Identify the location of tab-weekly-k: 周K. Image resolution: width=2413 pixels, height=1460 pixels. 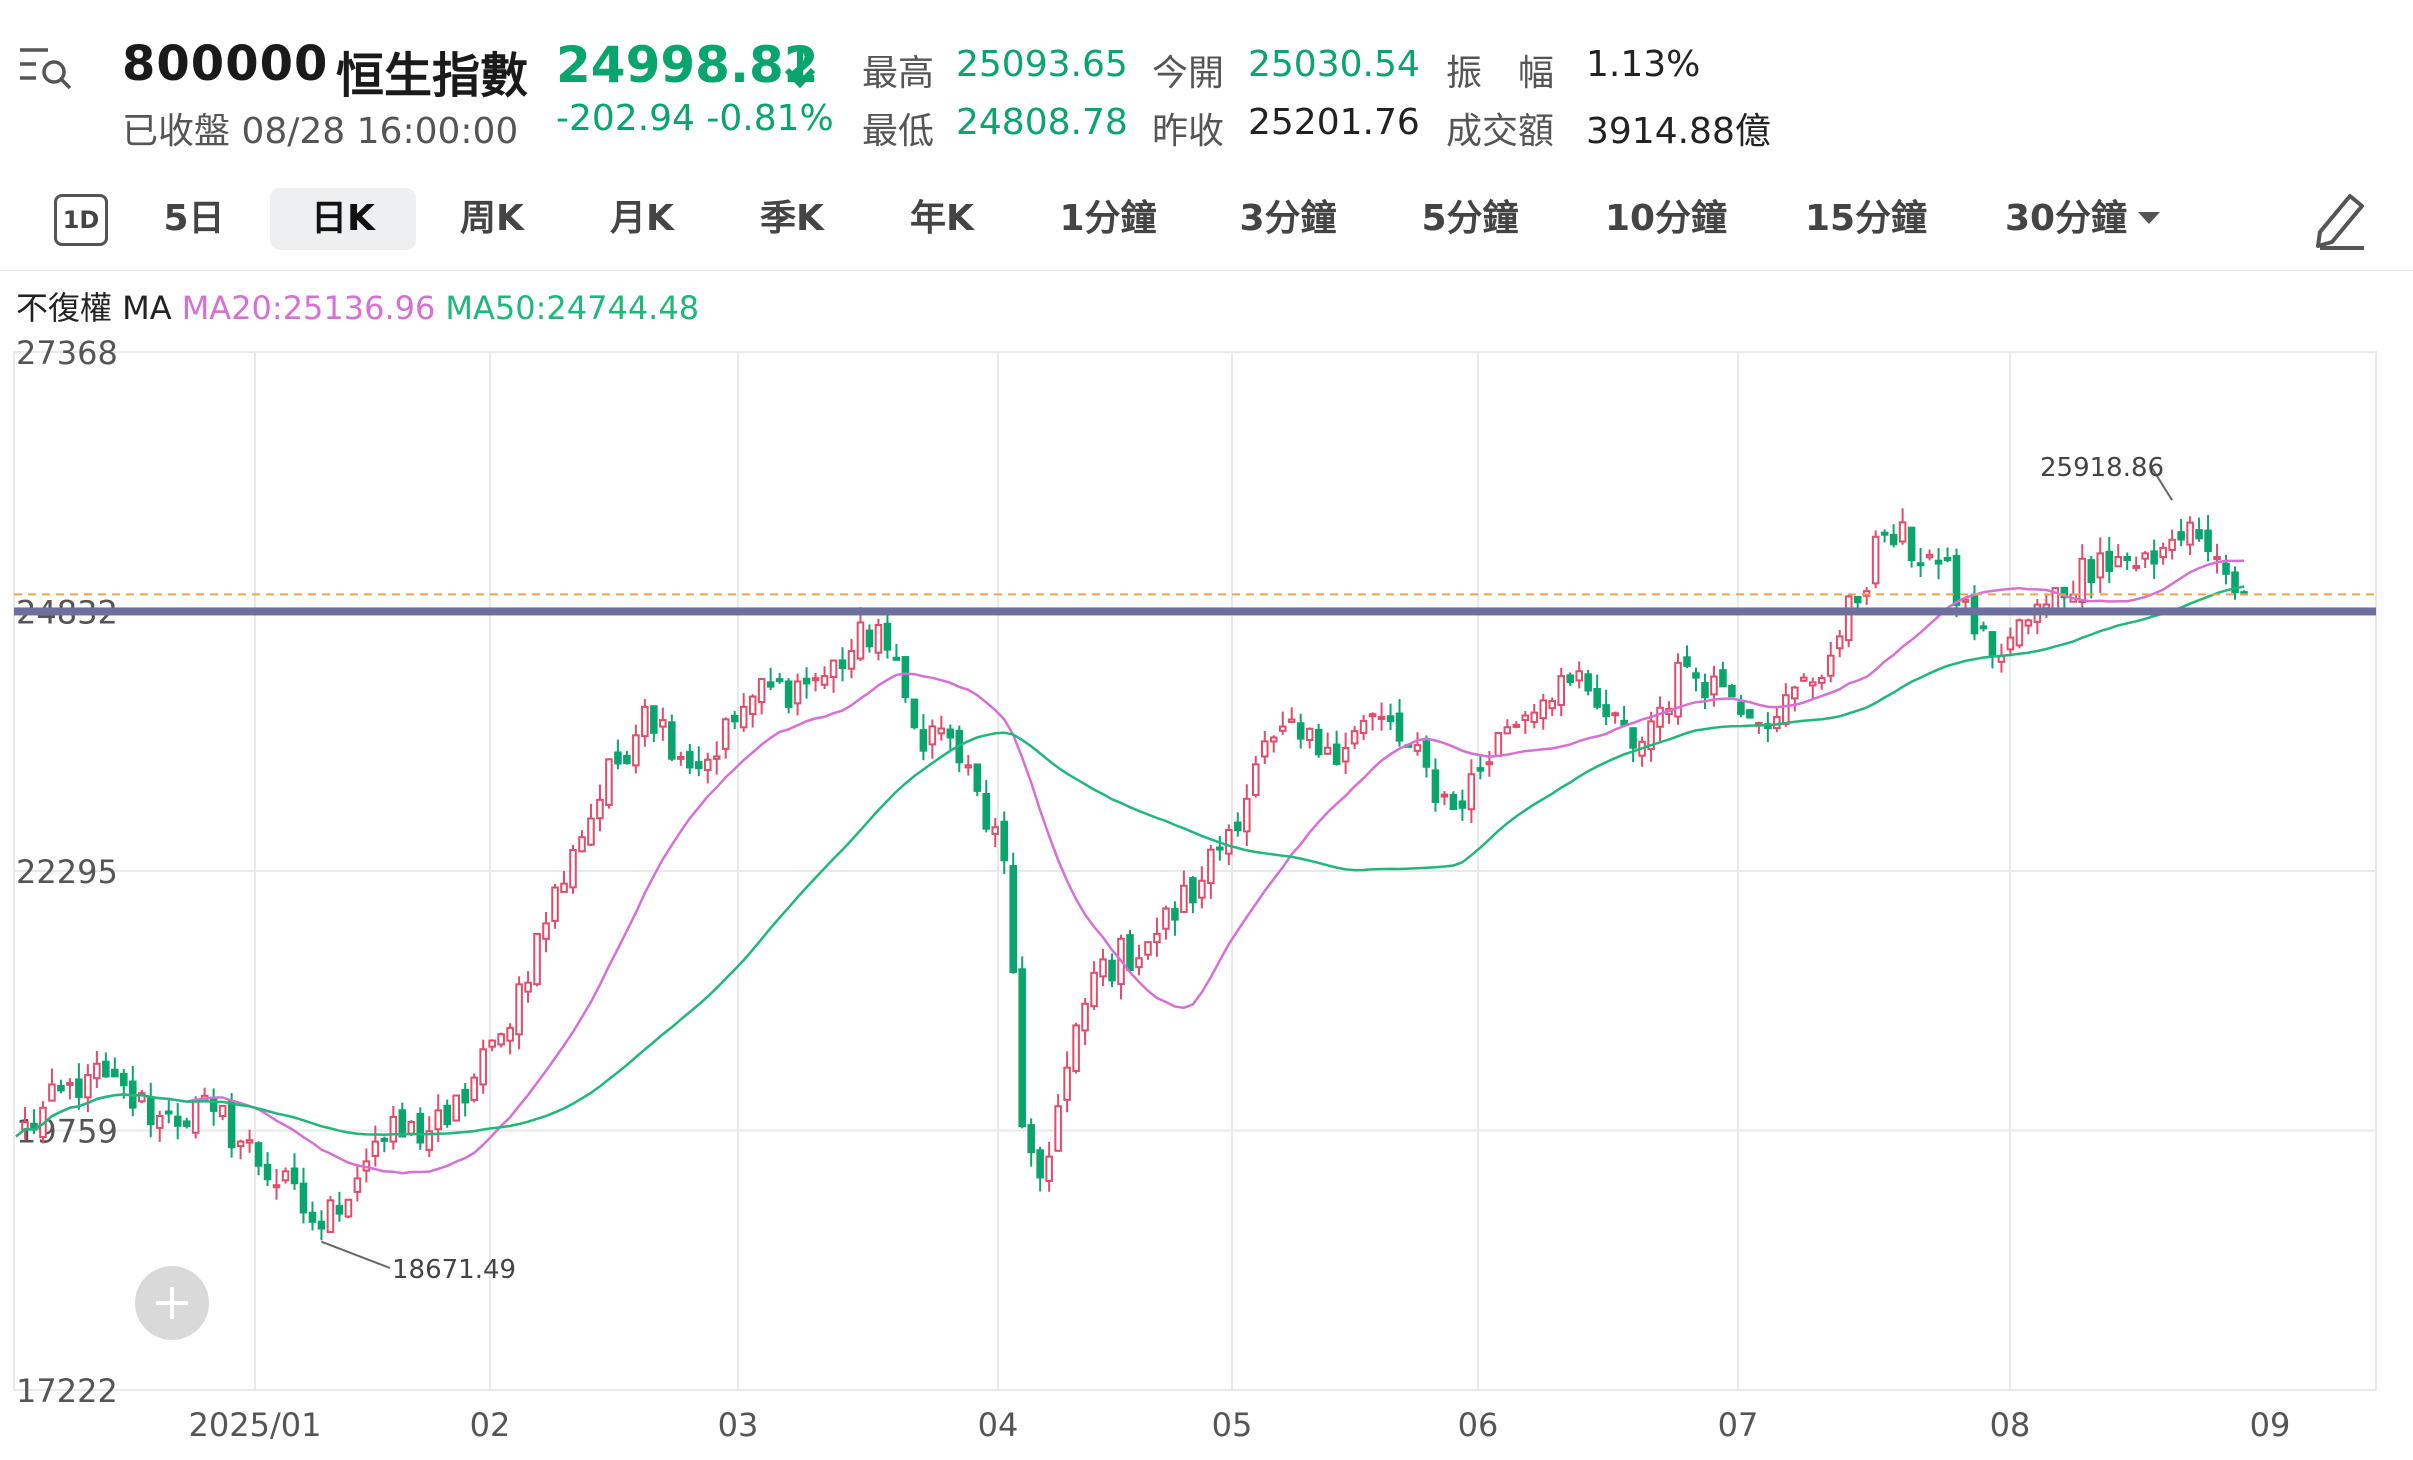
(492, 218).